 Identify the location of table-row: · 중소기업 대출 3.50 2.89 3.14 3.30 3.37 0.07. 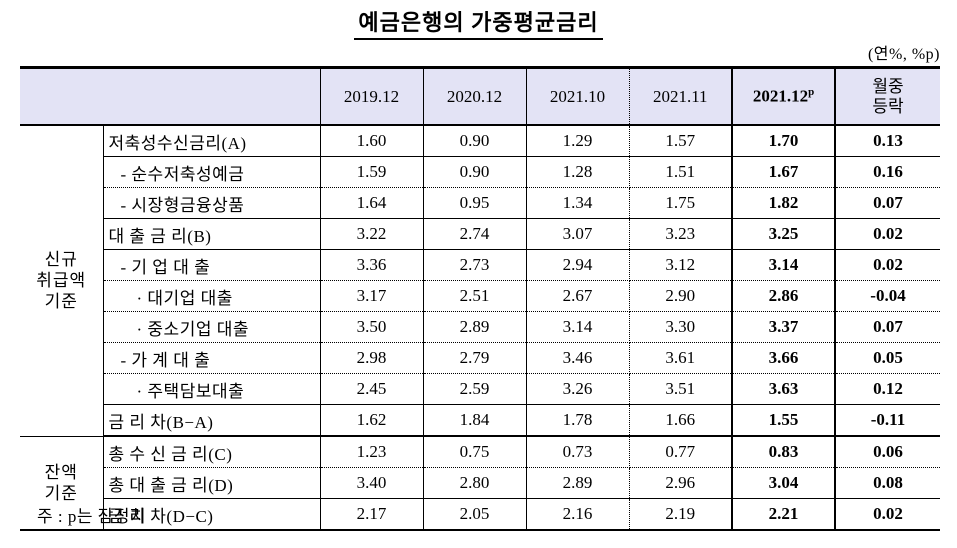
(480, 327).